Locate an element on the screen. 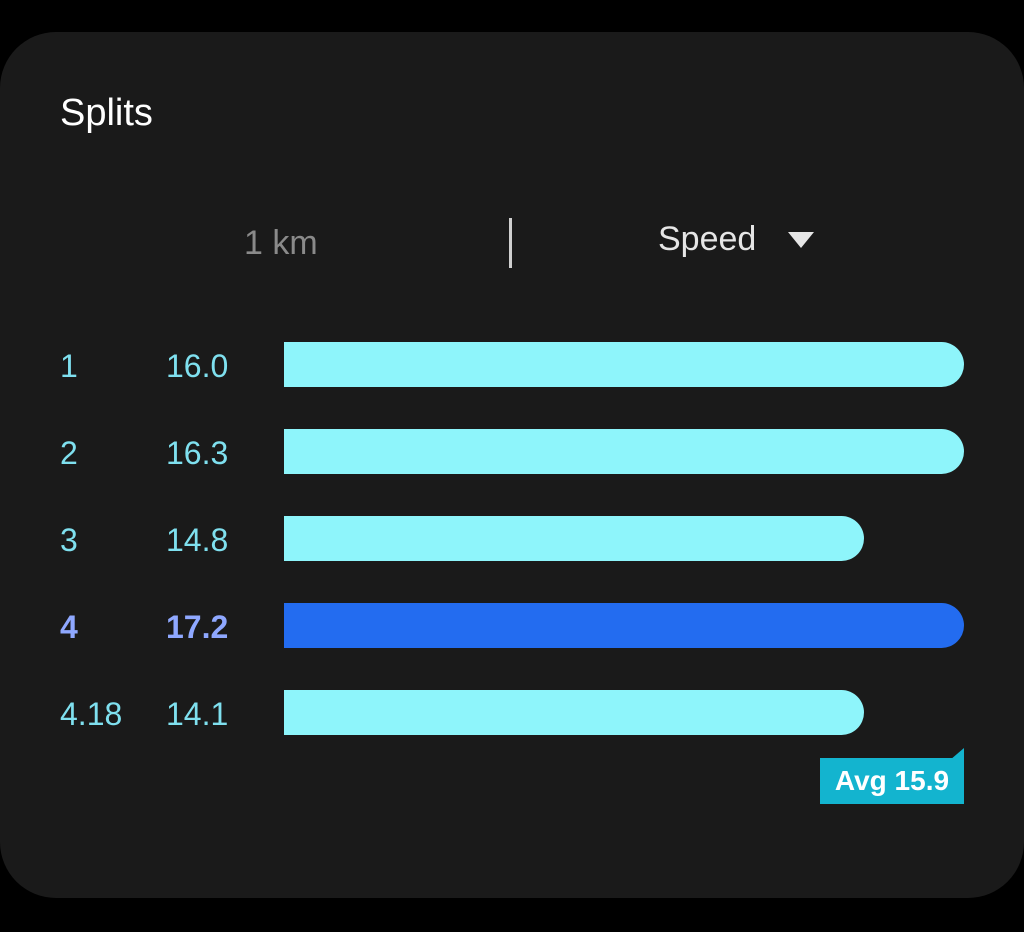 The height and width of the screenshot is (932, 1024). split-row: 1 16.0 is located at coordinates (512, 365).